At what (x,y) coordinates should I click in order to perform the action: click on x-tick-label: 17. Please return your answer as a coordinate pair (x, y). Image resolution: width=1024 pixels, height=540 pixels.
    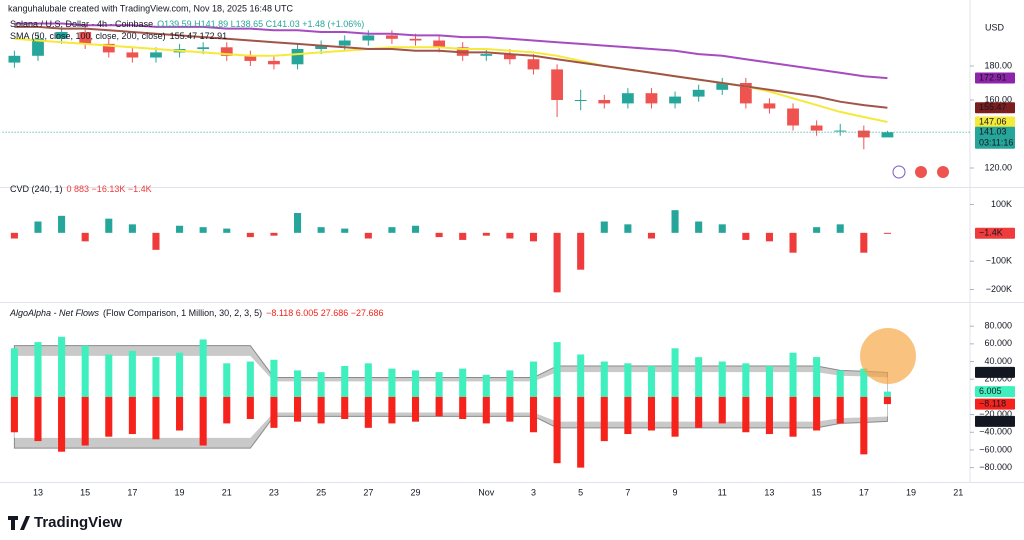
    Looking at the image, I should click on (864, 492).